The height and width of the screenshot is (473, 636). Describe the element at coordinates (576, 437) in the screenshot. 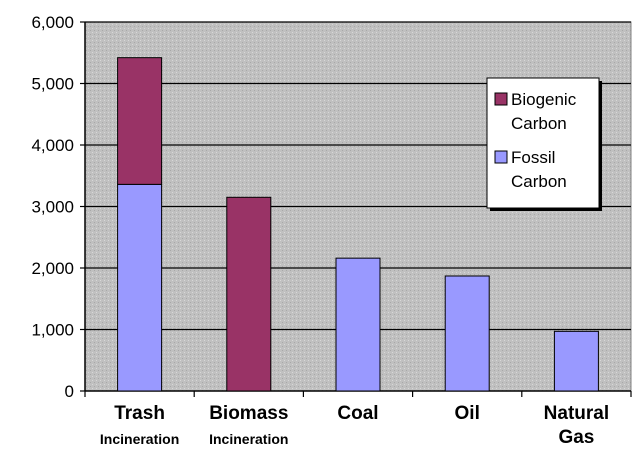

I see `x-tick-label-line2: Gas` at that location.